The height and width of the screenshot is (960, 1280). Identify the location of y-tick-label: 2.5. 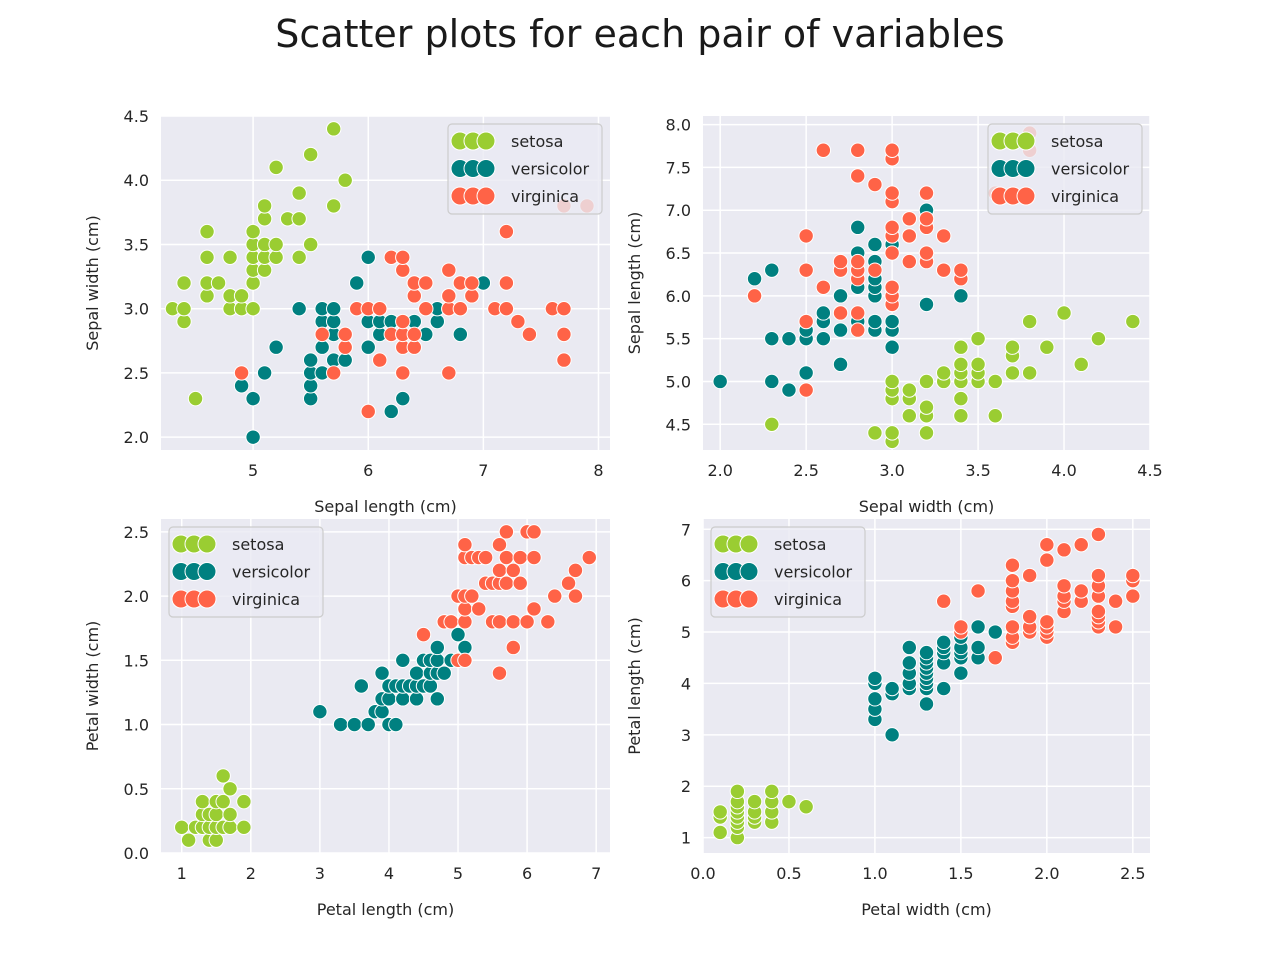
(136, 532).